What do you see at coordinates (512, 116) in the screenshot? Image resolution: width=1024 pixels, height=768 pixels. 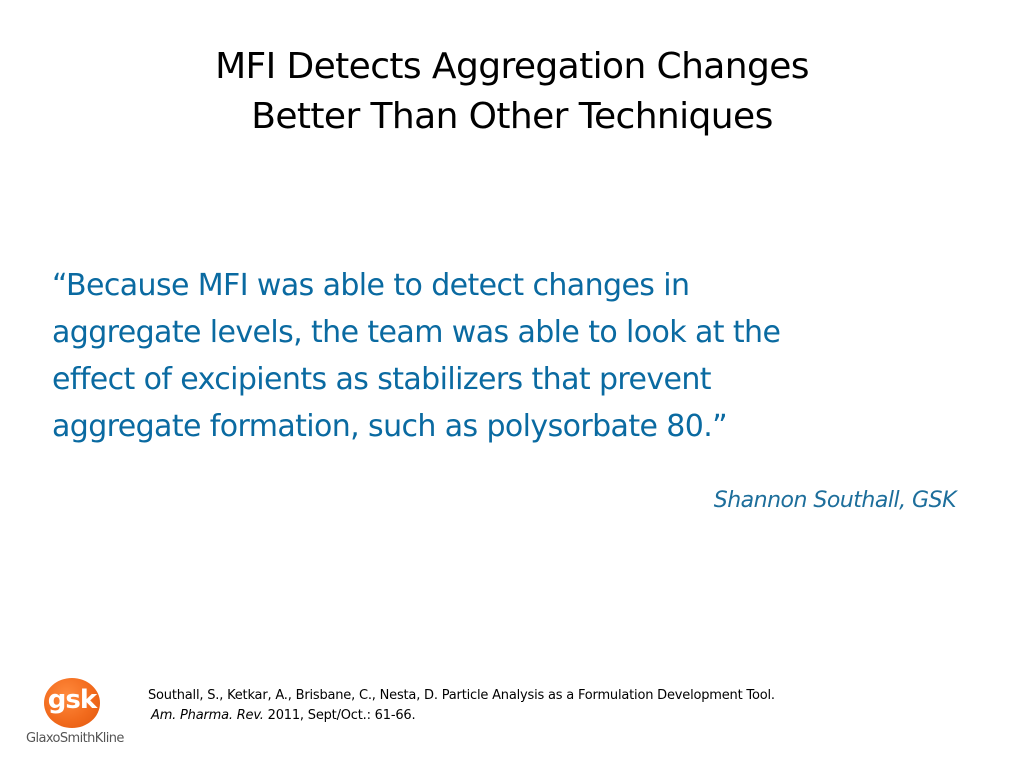 I see `title-line-2: Better Than Other Techniques` at bounding box center [512, 116].